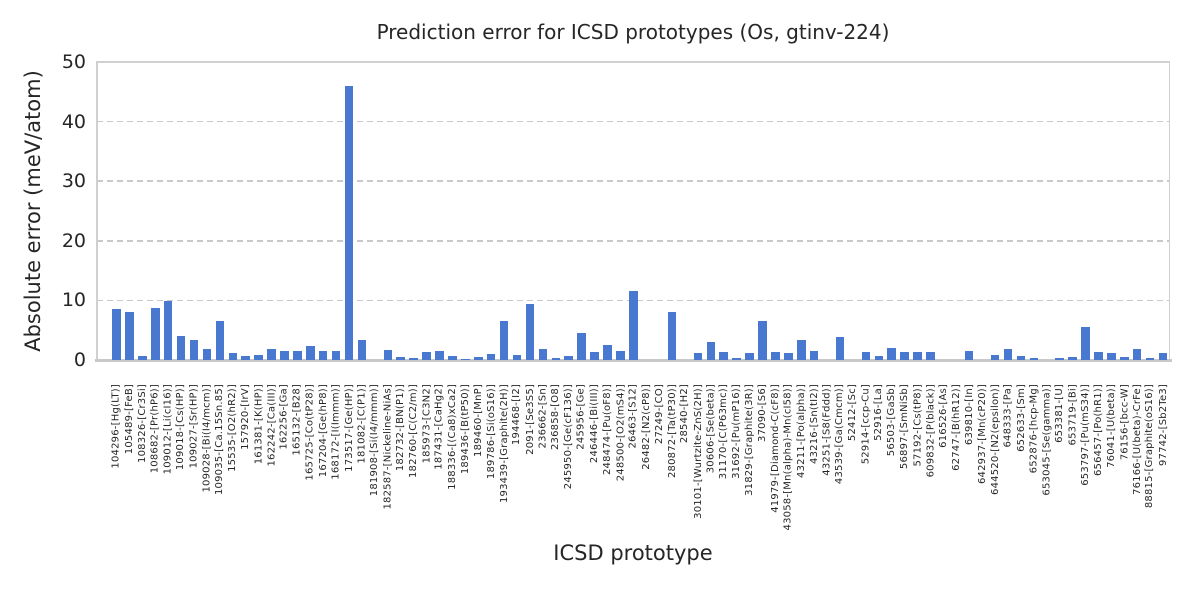  Describe the element at coordinates (685, 414) in the screenshot. I see `x-tick-label: 28540-[H2]` at that location.